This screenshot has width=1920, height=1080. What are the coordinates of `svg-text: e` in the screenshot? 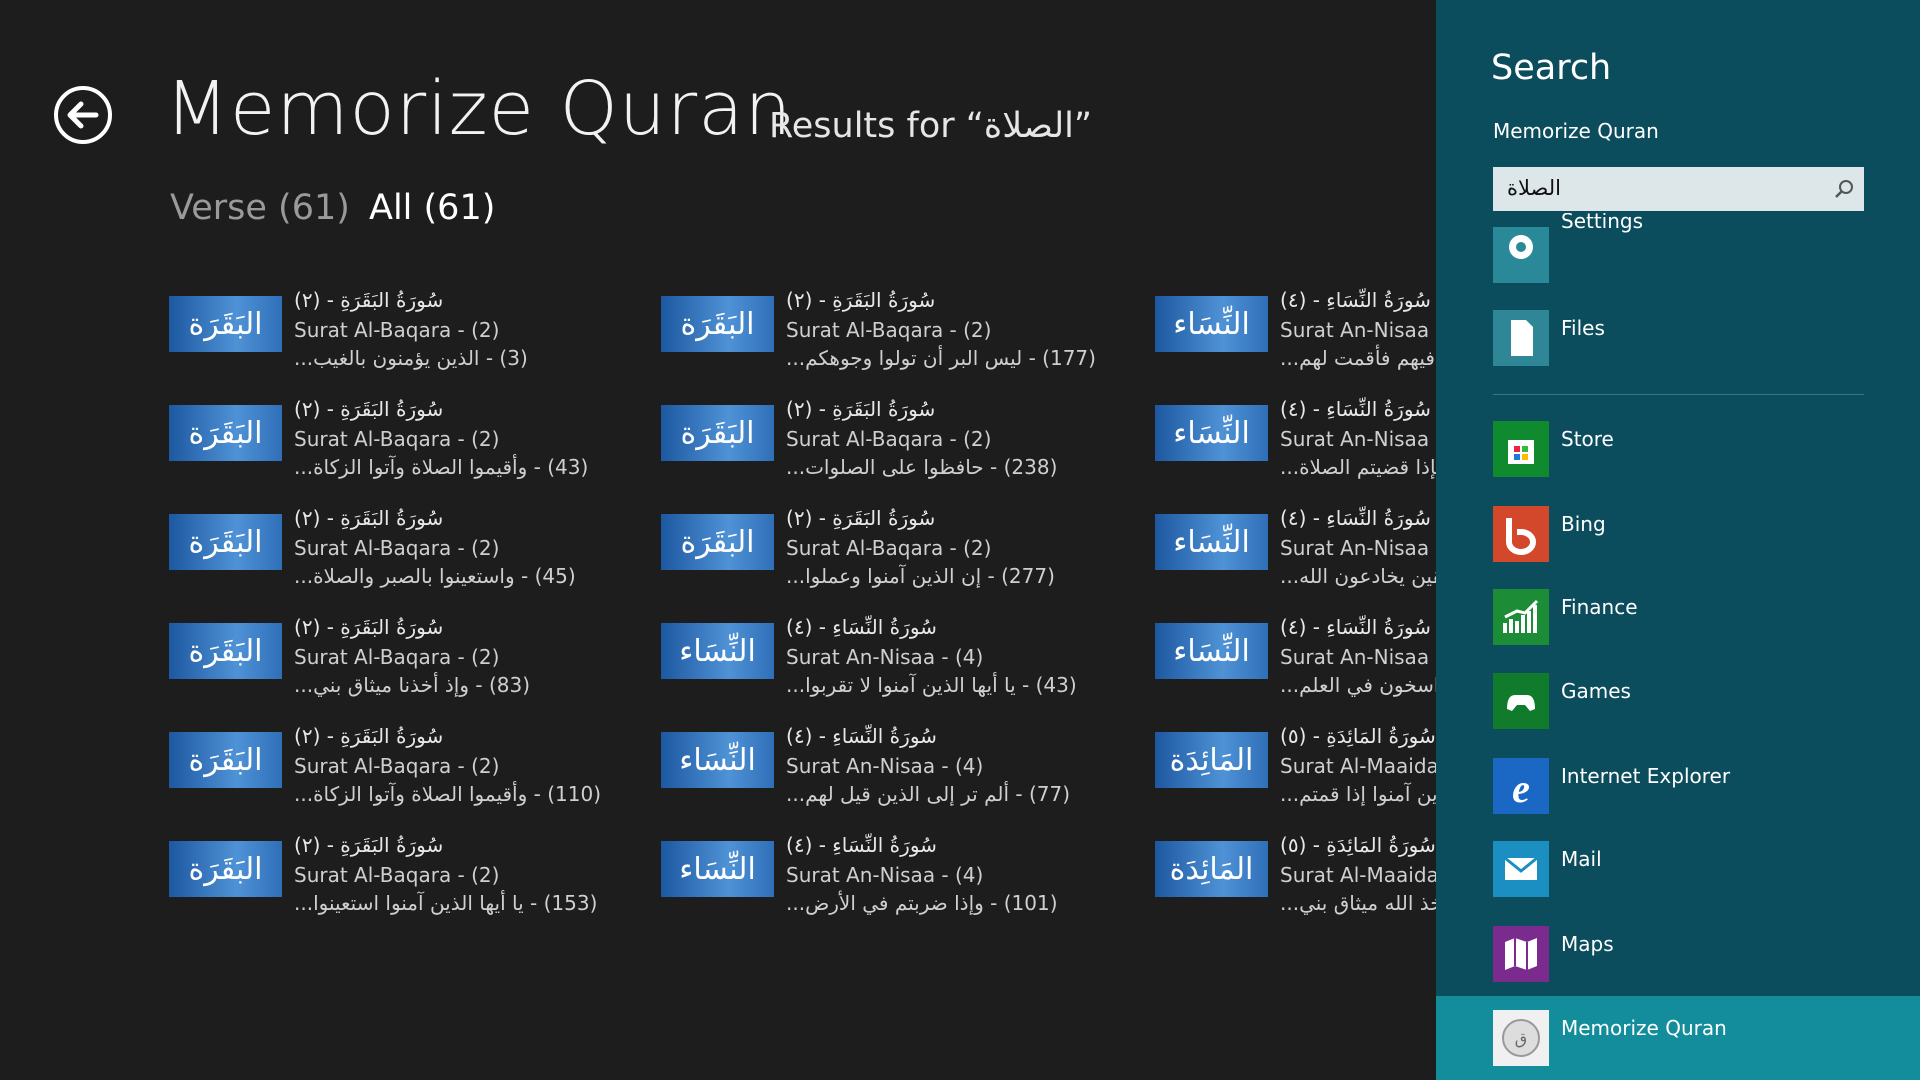 It's located at (1521, 788).